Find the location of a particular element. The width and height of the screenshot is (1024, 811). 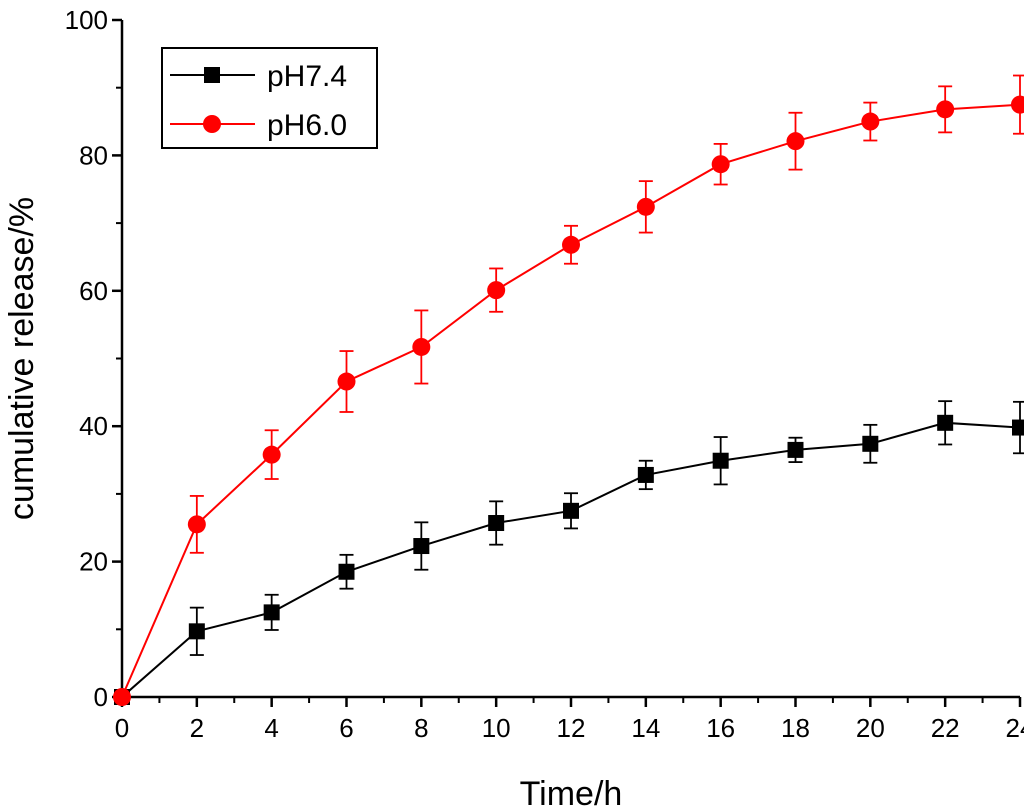

x-tick-label: 22 is located at coordinates (945, 728).